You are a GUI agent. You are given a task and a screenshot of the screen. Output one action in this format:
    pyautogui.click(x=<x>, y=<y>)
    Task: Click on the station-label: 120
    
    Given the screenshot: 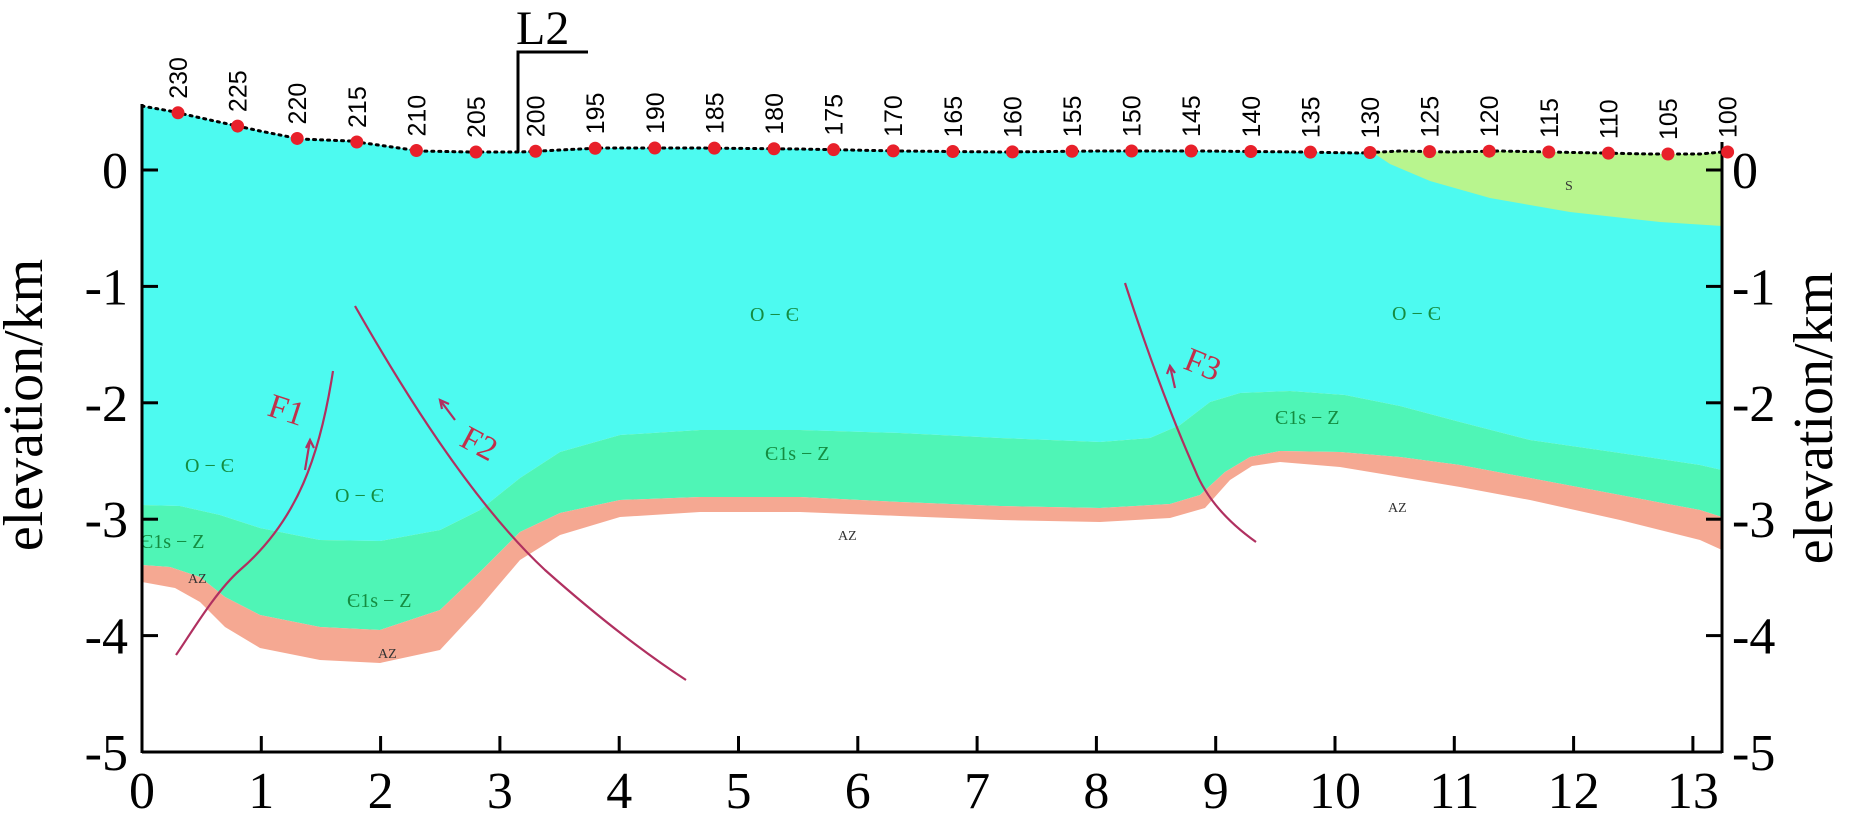 What is the action you would take?
    pyautogui.click(x=1490, y=116)
    